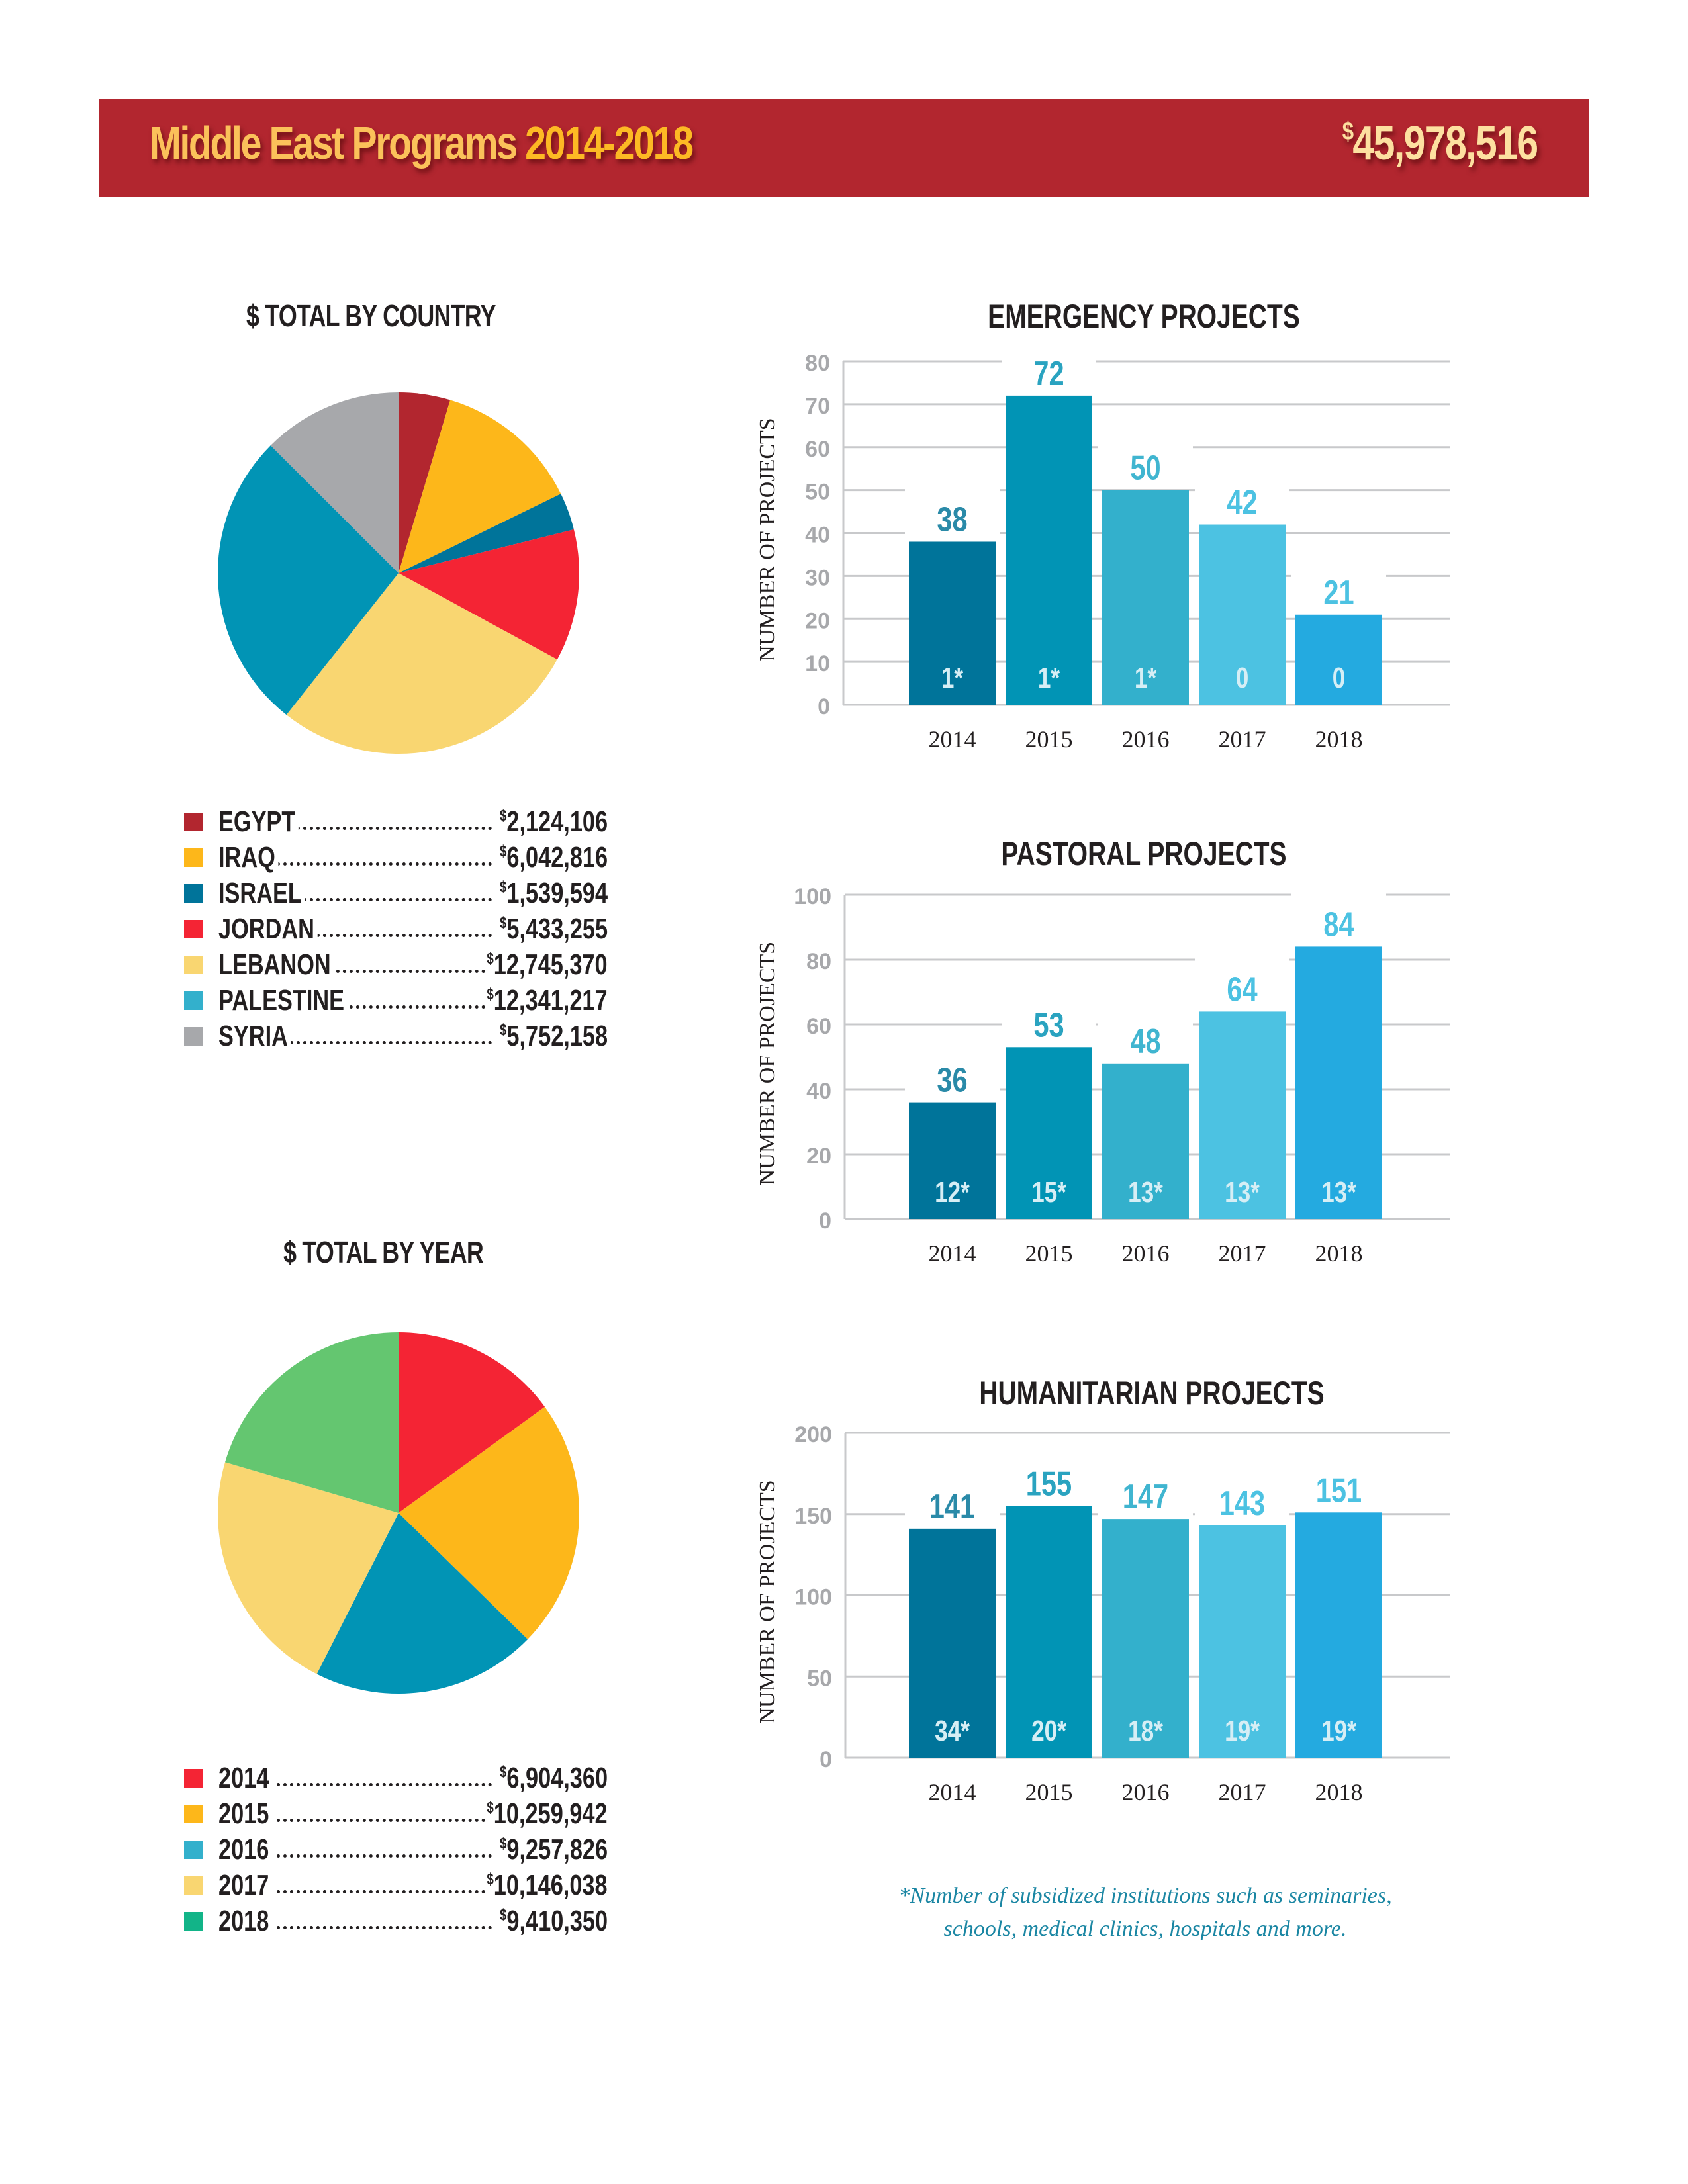  Describe the element at coordinates (1146, 739) in the screenshot. I see `emergency-chart-x-tick-label: 2016` at that location.